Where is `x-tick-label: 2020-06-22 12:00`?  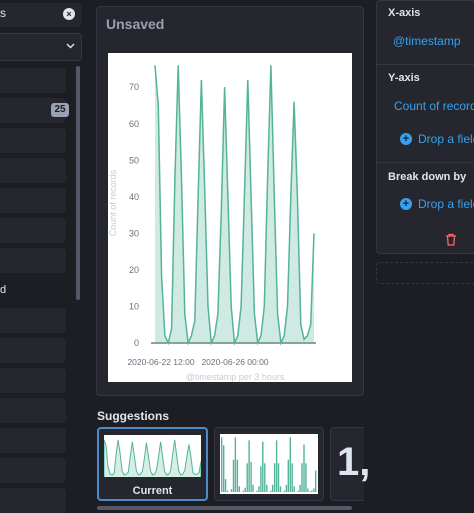
x-tick-label: 2020-06-22 12:00 is located at coordinates (160, 362).